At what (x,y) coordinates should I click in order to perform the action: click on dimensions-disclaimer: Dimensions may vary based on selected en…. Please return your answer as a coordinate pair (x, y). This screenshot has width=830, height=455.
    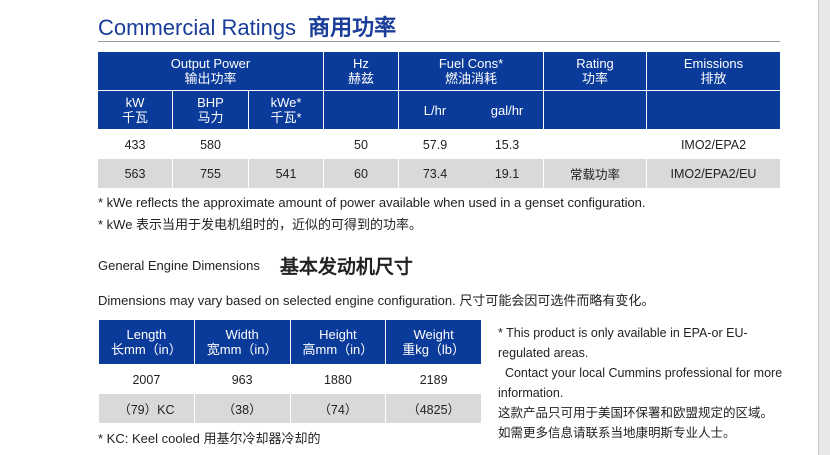
    Looking at the image, I should click on (376, 300).